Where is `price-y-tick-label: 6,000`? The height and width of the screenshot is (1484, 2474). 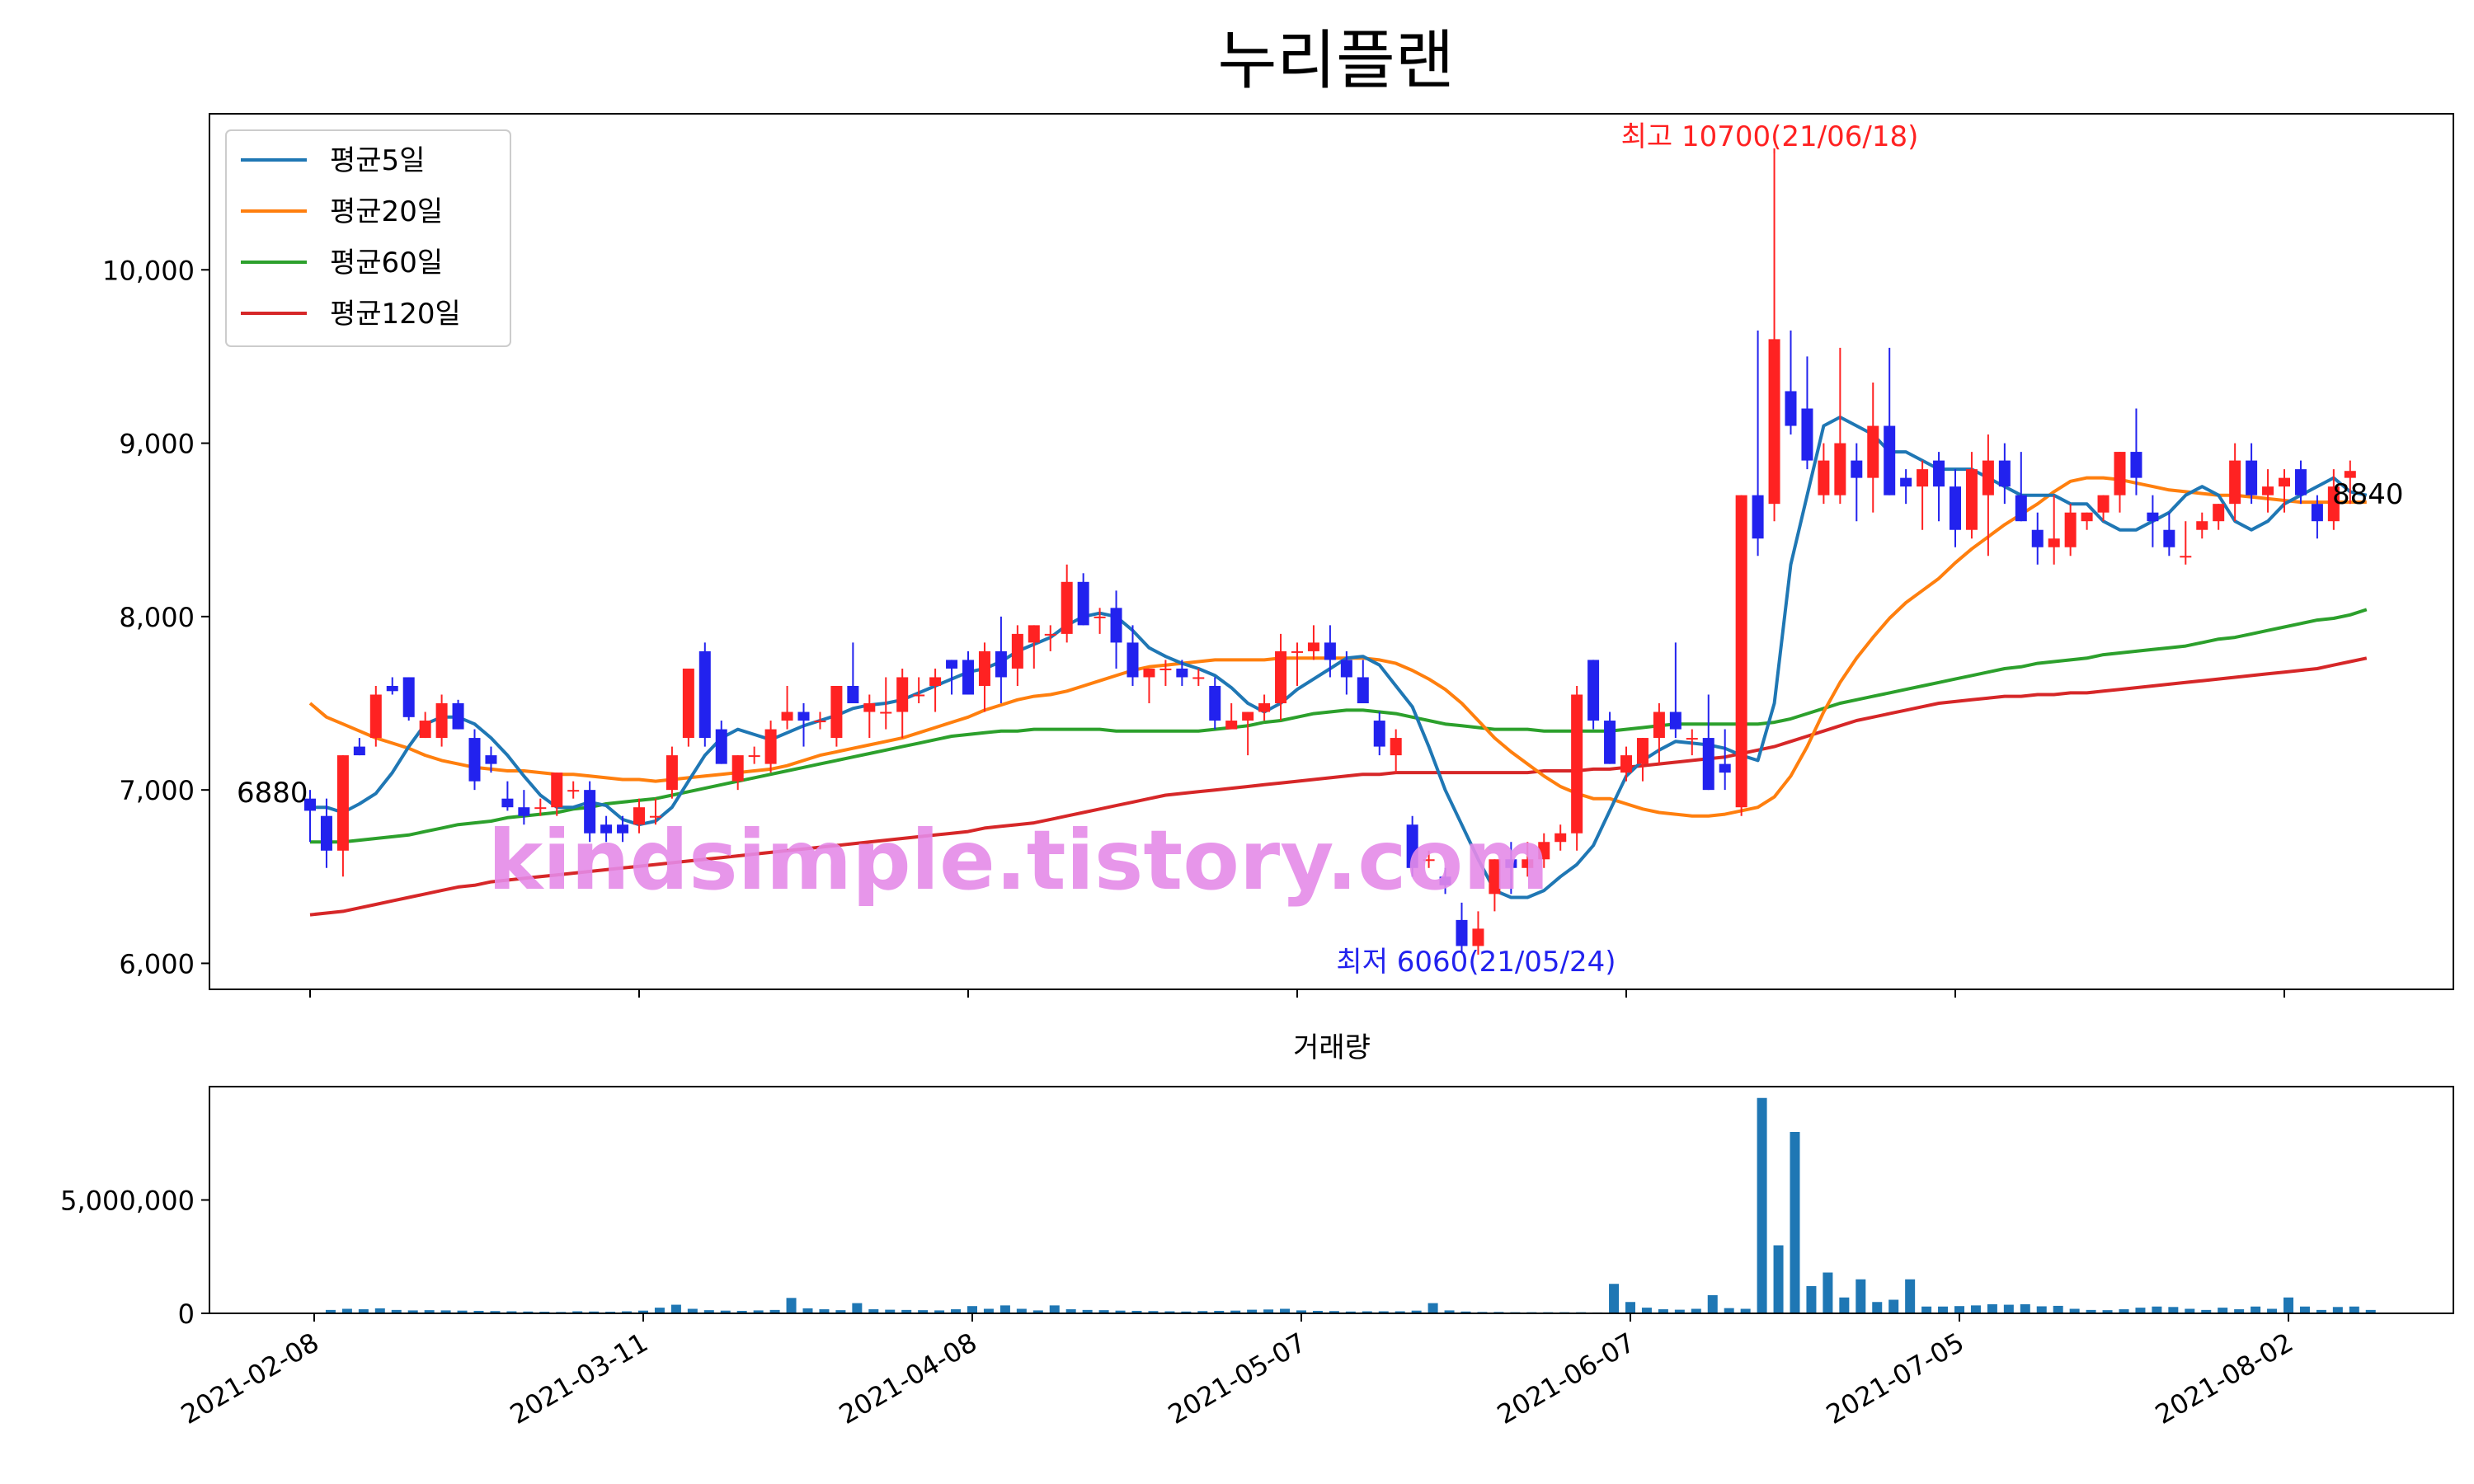
price-y-tick-label: 6,000 is located at coordinates (157, 963).